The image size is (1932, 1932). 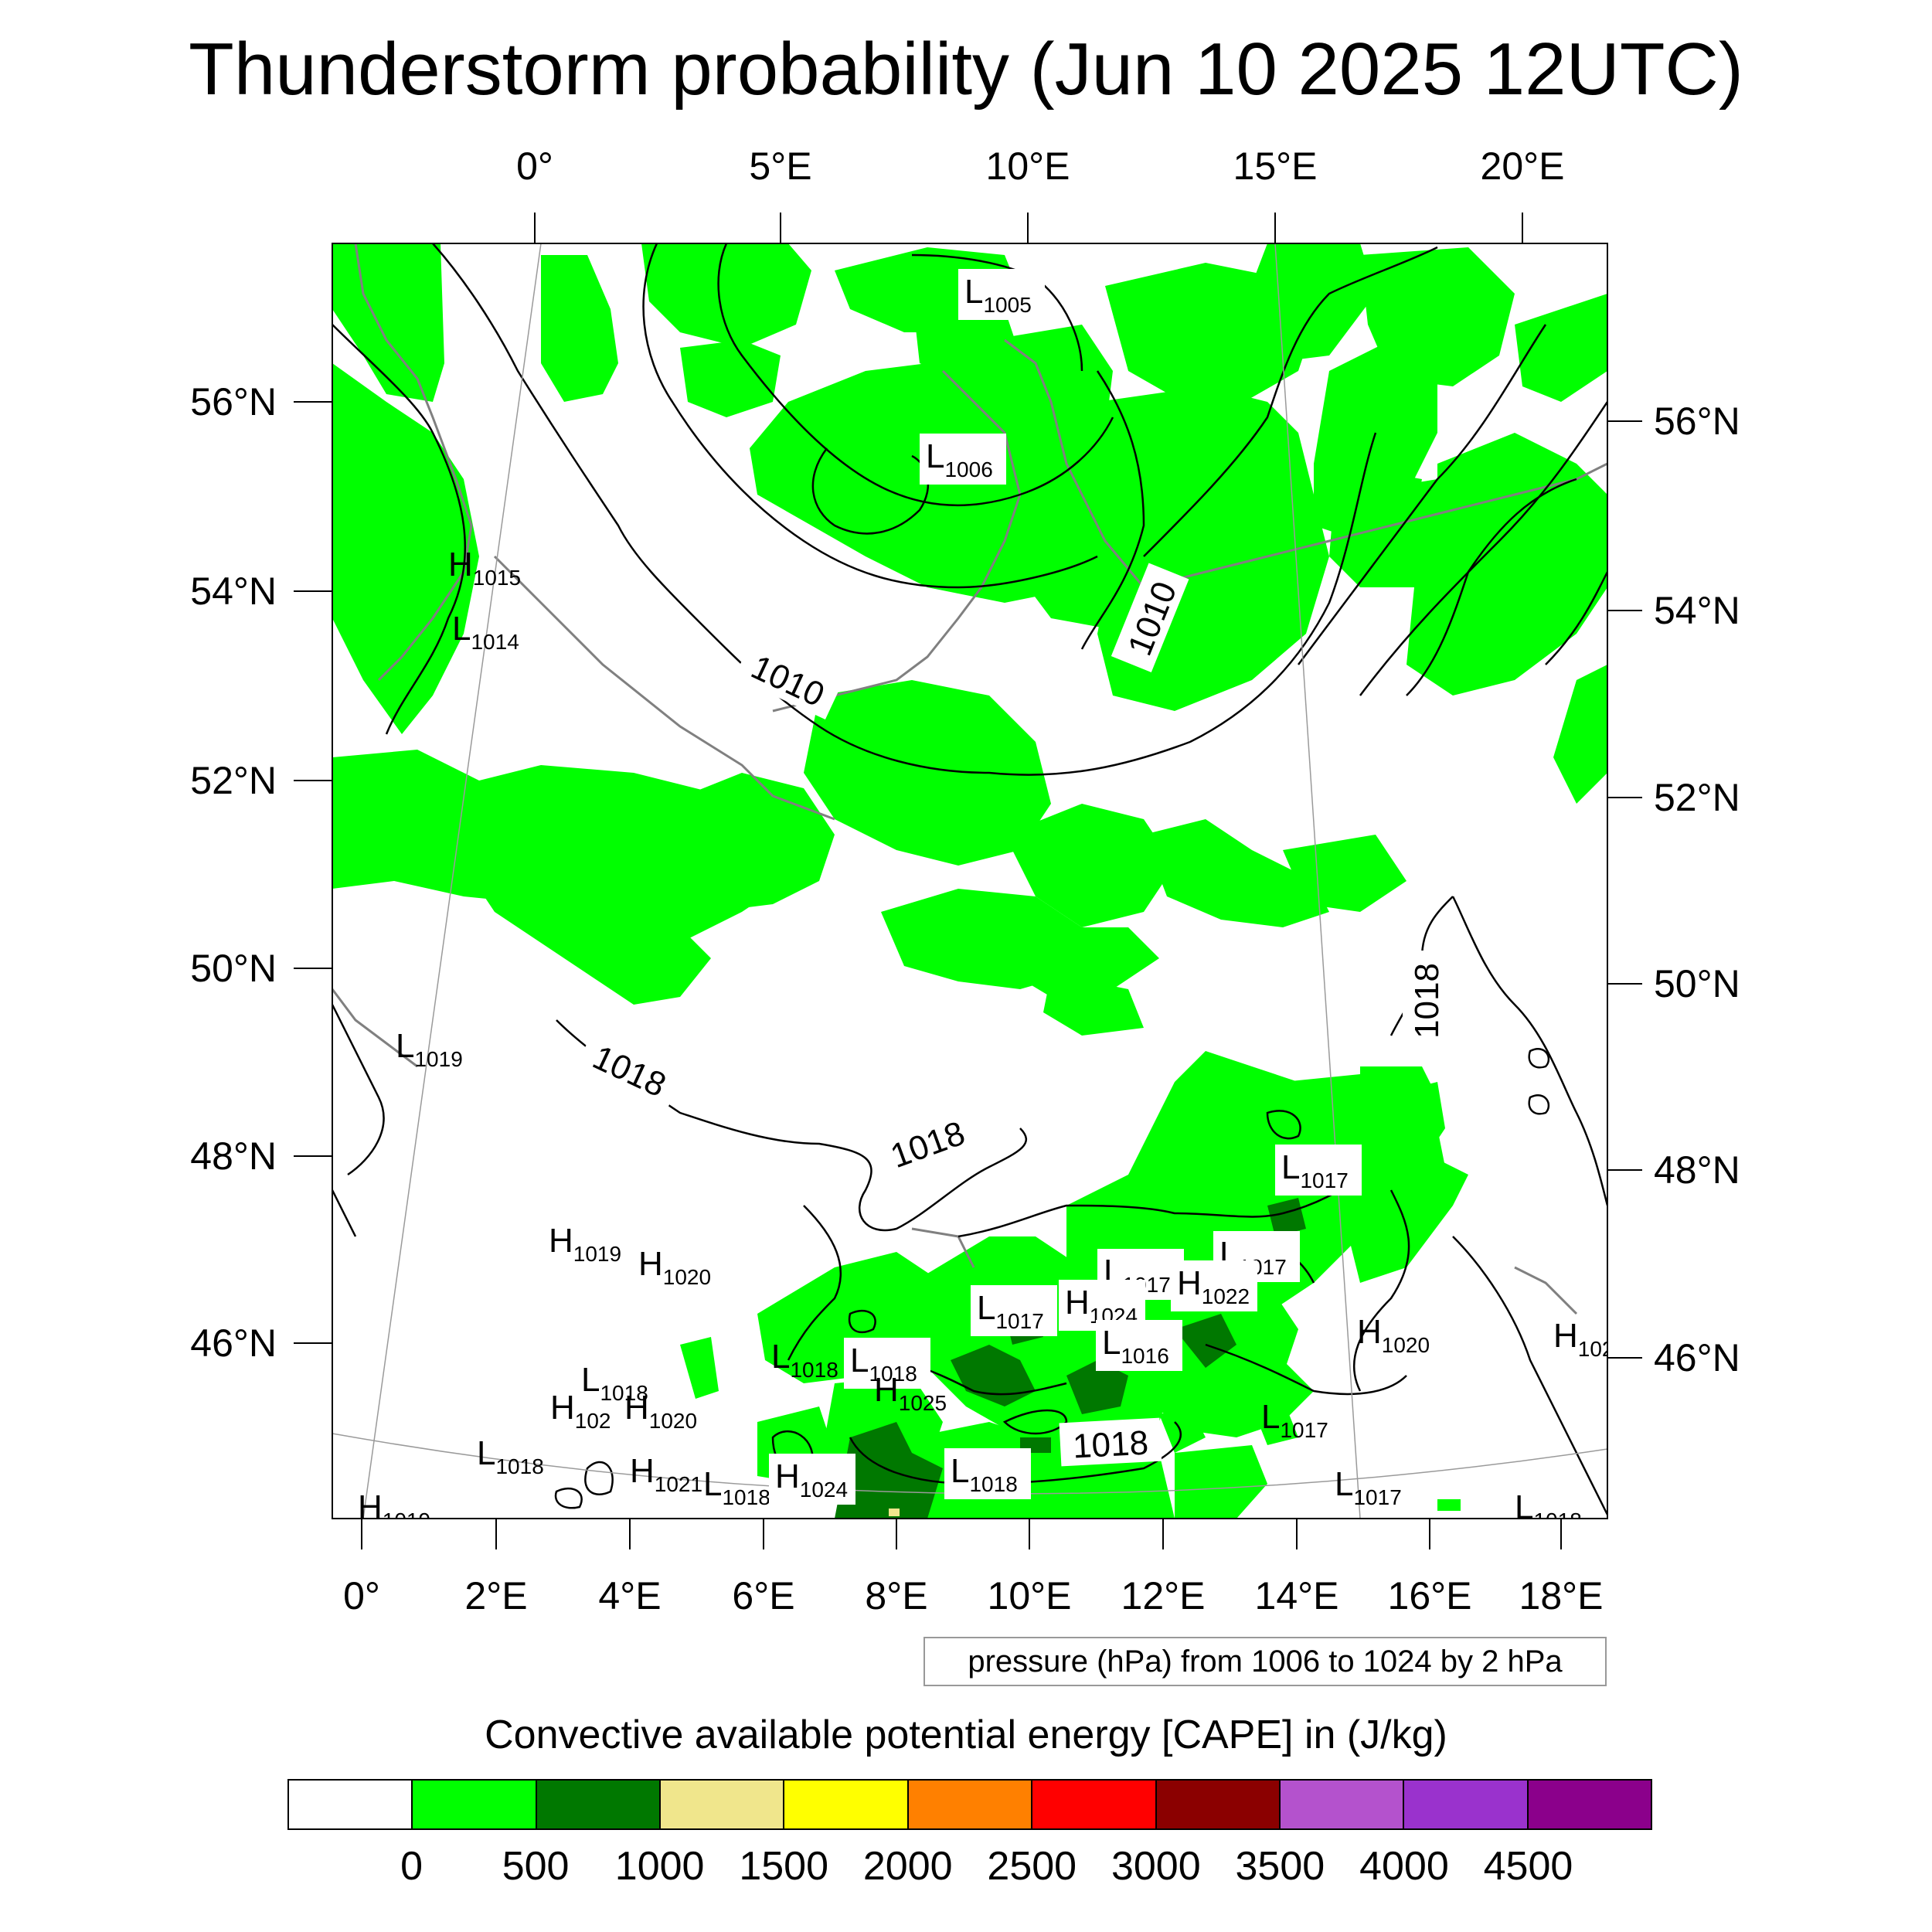 I want to click on bottom-lon-label: 16°E, so click(x=1430, y=1596).